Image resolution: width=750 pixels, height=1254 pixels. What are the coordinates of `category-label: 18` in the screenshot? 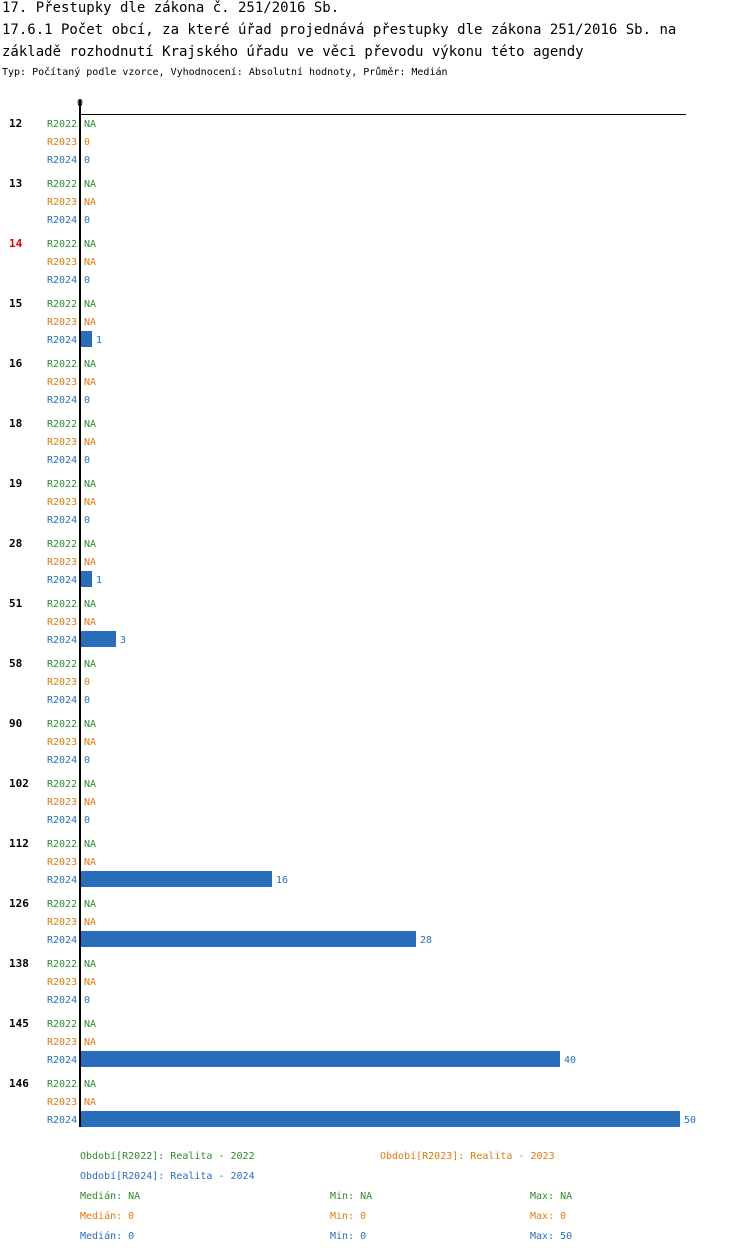 It's located at (15, 423).